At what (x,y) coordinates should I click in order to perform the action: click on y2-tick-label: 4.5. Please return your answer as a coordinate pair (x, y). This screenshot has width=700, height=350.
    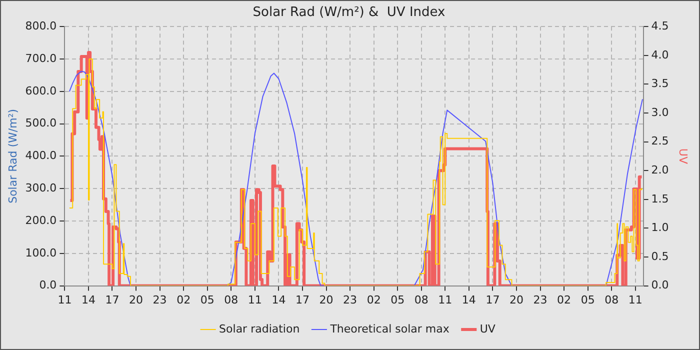
    Looking at the image, I should click on (660, 25).